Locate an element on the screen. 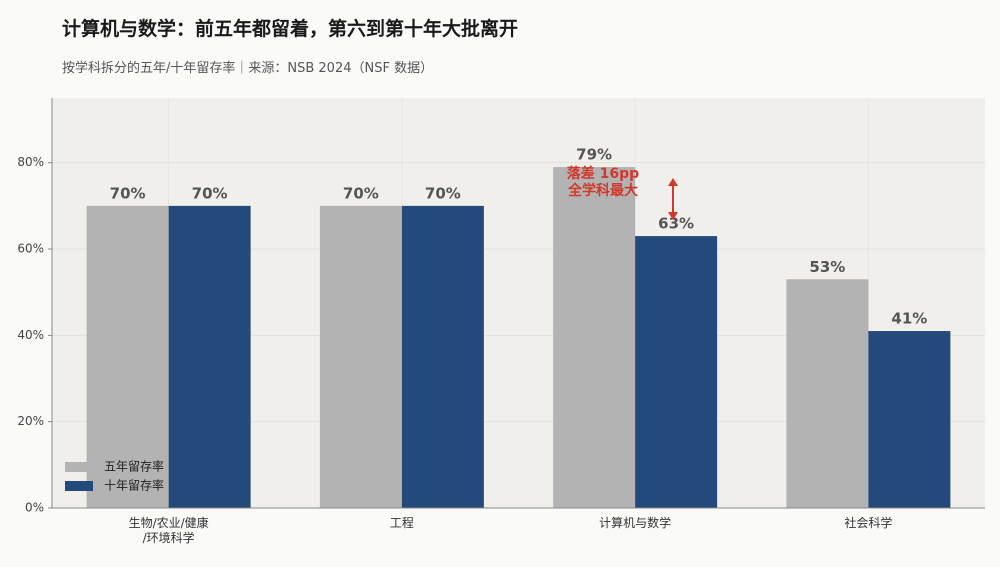  legend-label: 十年留存率 is located at coordinates (134, 485).